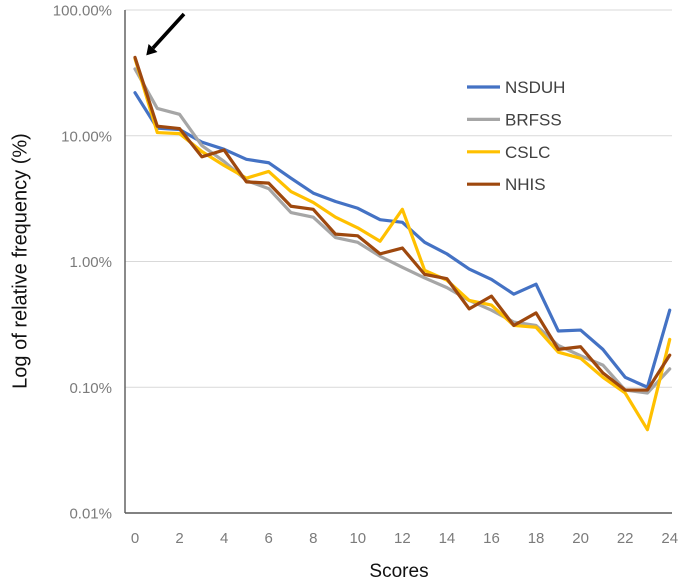 The width and height of the screenshot is (685, 585). What do you see at coordinates (90, 262) in the screenshot?
I see `y-tick-label: 1.00%` at bounding box center [90, 262].